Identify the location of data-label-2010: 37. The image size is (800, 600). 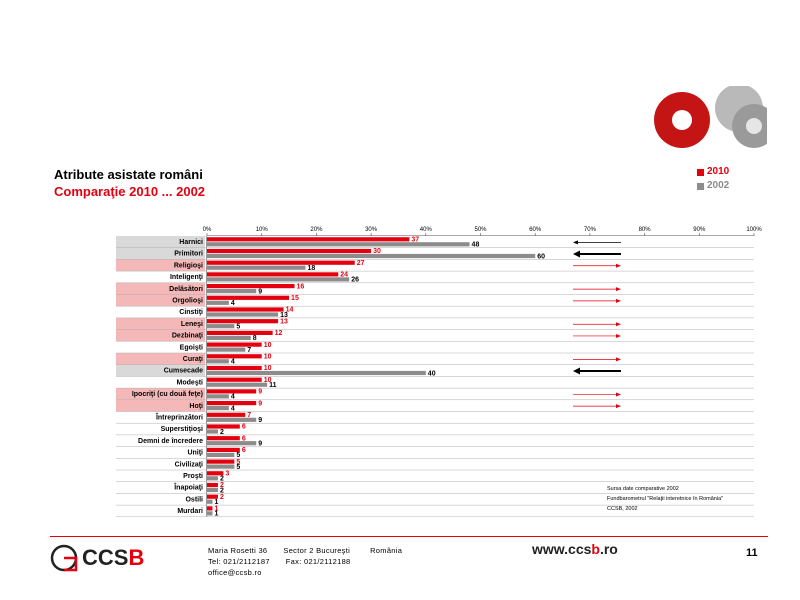
(415, 240).